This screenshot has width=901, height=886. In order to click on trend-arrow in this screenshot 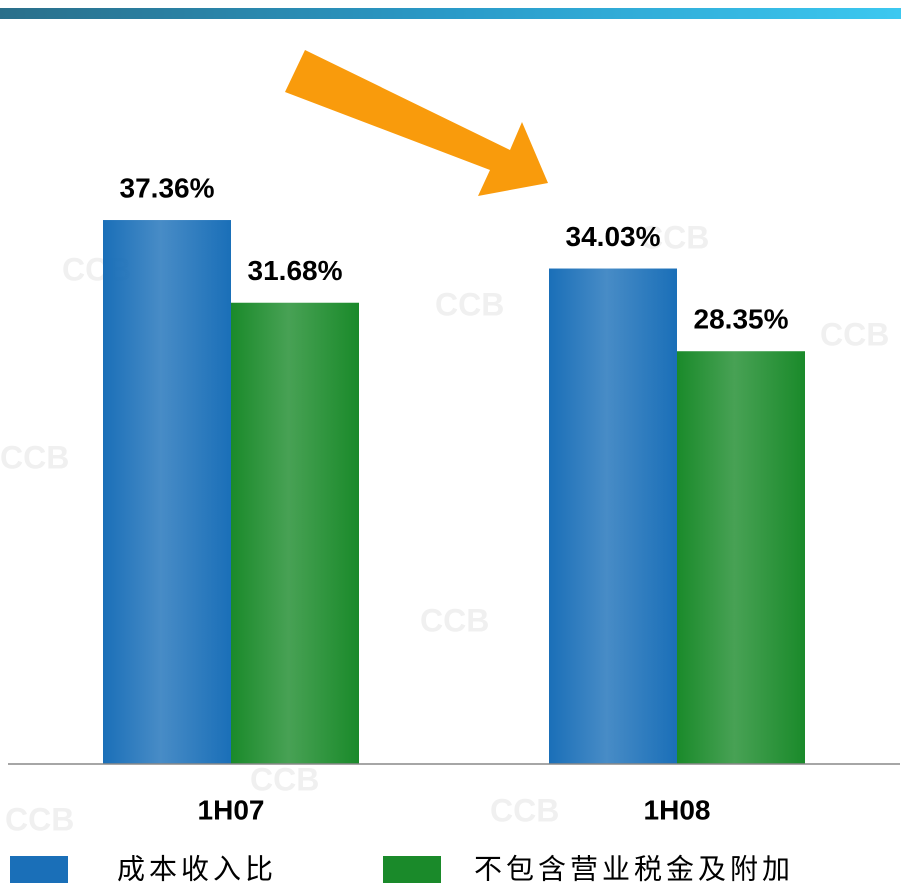, I will do `click(416, 123)`.